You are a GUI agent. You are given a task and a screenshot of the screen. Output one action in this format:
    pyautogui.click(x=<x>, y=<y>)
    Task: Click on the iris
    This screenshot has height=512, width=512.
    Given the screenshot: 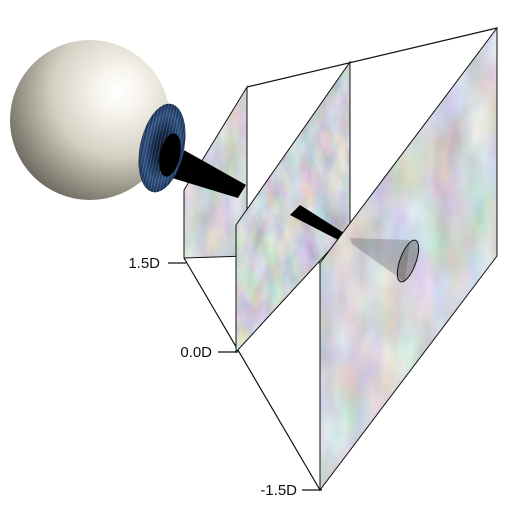 What is the action you would take?
    pyautogui.click(x=162, y=148)
    